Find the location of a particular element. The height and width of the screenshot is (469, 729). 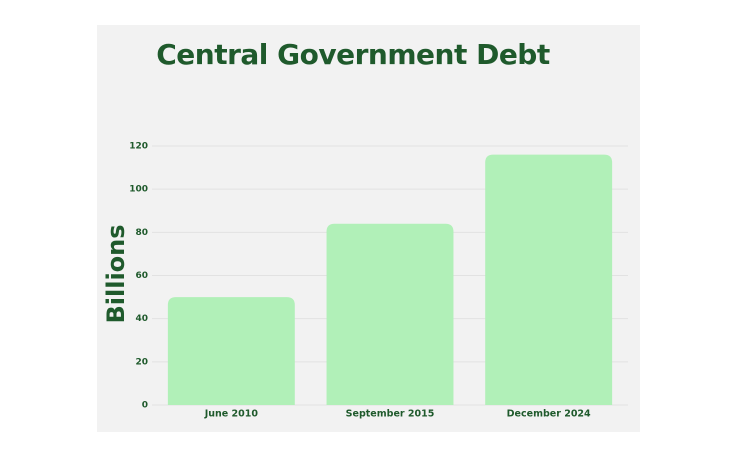

x-tick-label: June 2010 is located at coordinates (231, 414).